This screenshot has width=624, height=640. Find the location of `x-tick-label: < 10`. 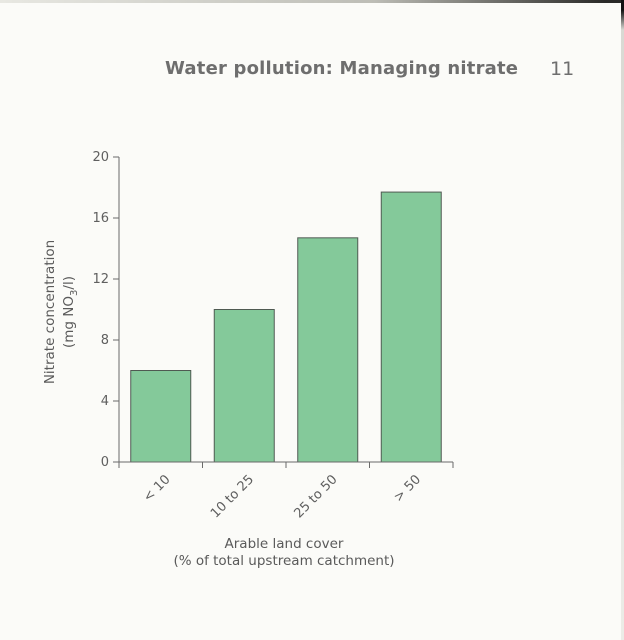

x-tick-label: < 10 is located at coordinates (157, 488).